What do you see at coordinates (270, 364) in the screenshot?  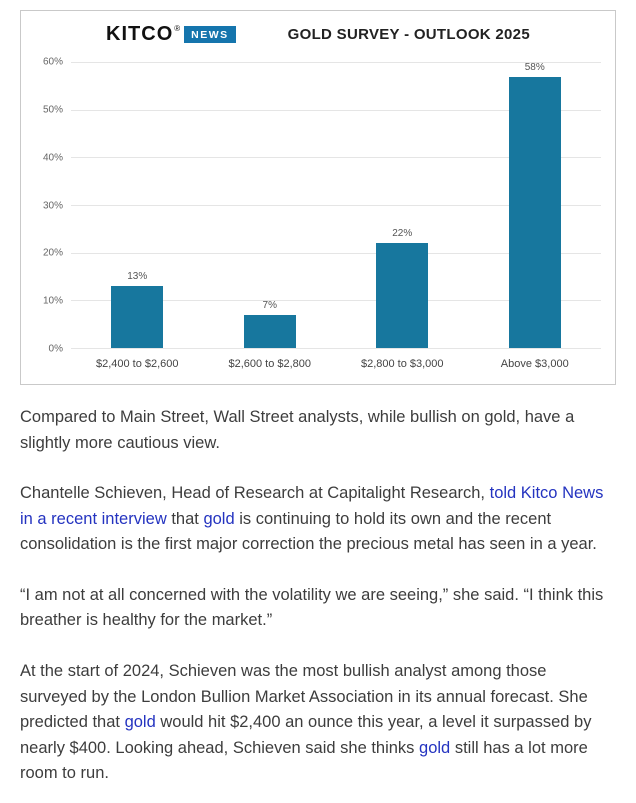 I see `x-axis-label: $2,600 to $2,800` at bounding box center [270, 364].